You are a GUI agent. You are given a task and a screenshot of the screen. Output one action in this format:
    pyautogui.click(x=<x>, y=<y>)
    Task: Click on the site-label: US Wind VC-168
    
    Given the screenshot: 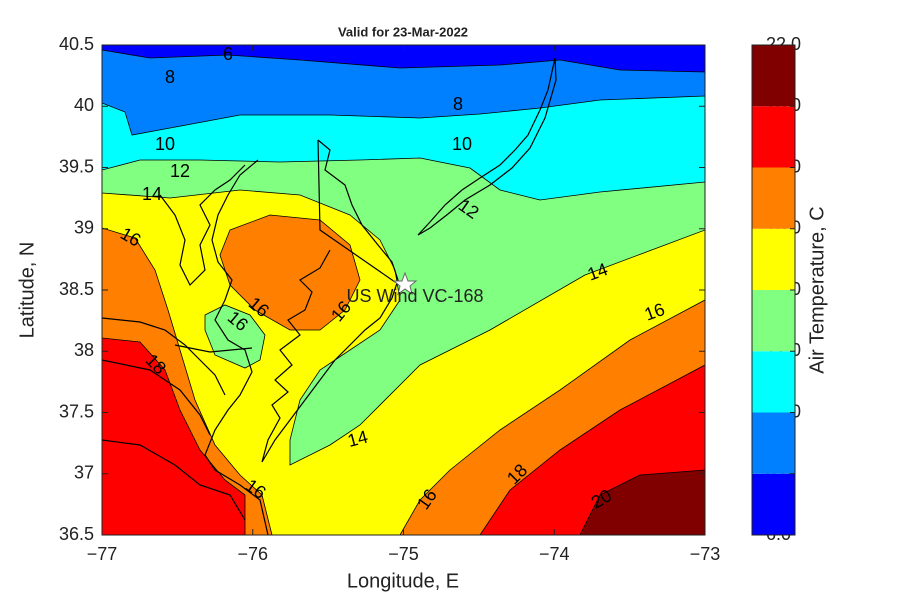 What is the action you would take?
    pyautogui.click(x=414, y=296)
    